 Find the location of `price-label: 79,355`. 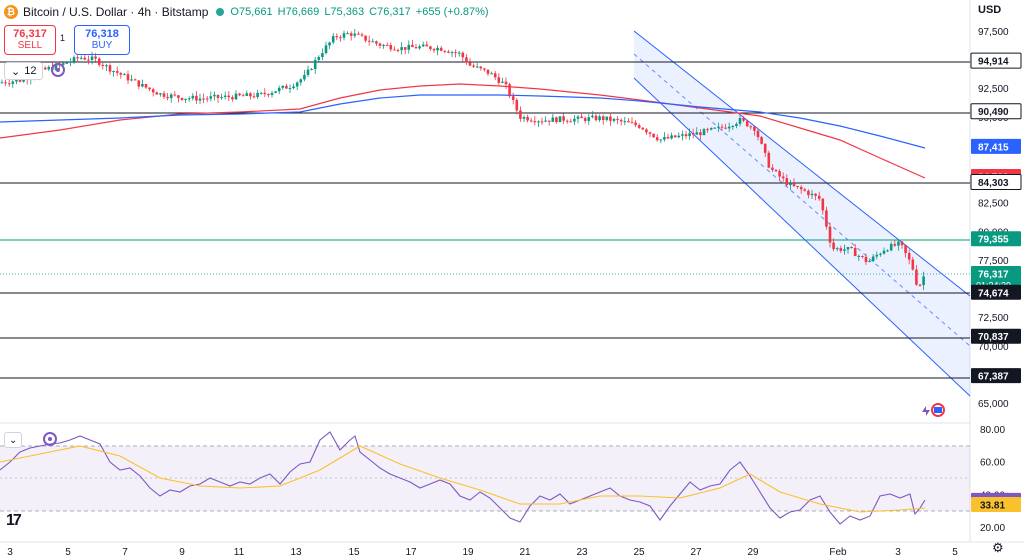

price-label: 79,355 is located at coordinates (996, 239).